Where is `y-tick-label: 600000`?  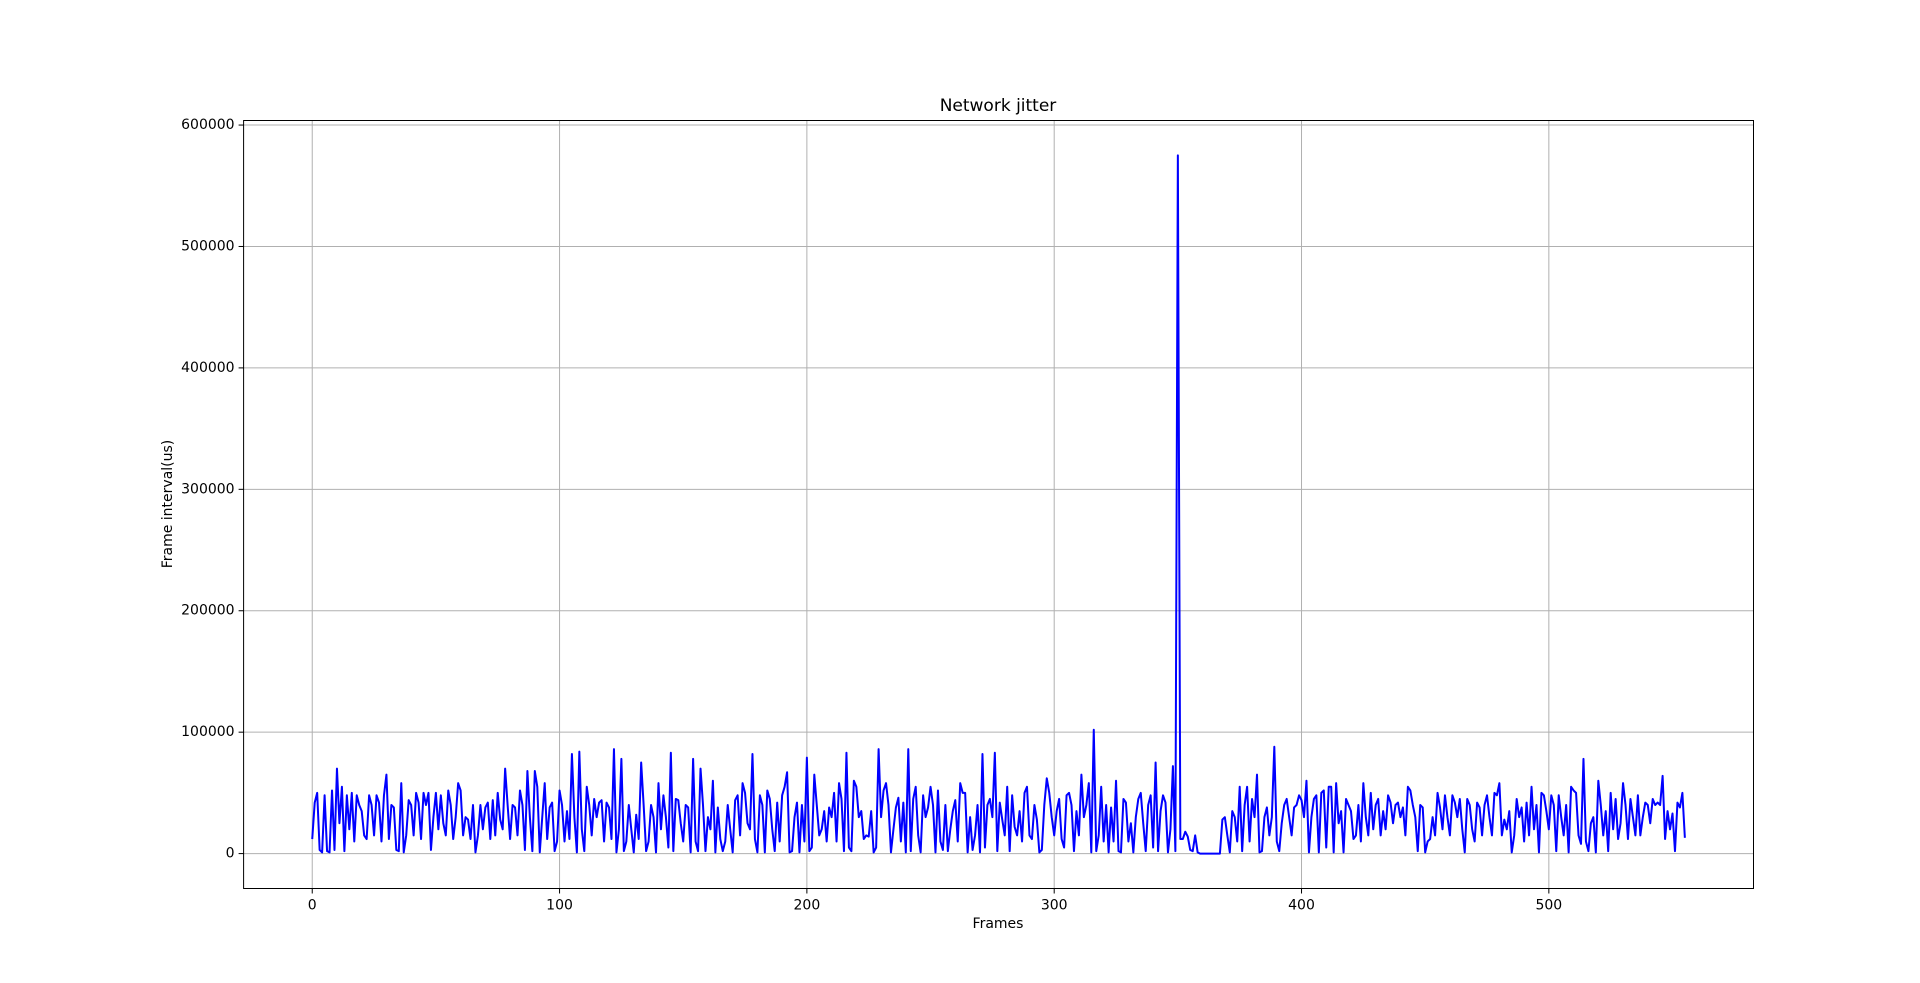
y-tick-label: 600000 is located at coordinates (207, 125).